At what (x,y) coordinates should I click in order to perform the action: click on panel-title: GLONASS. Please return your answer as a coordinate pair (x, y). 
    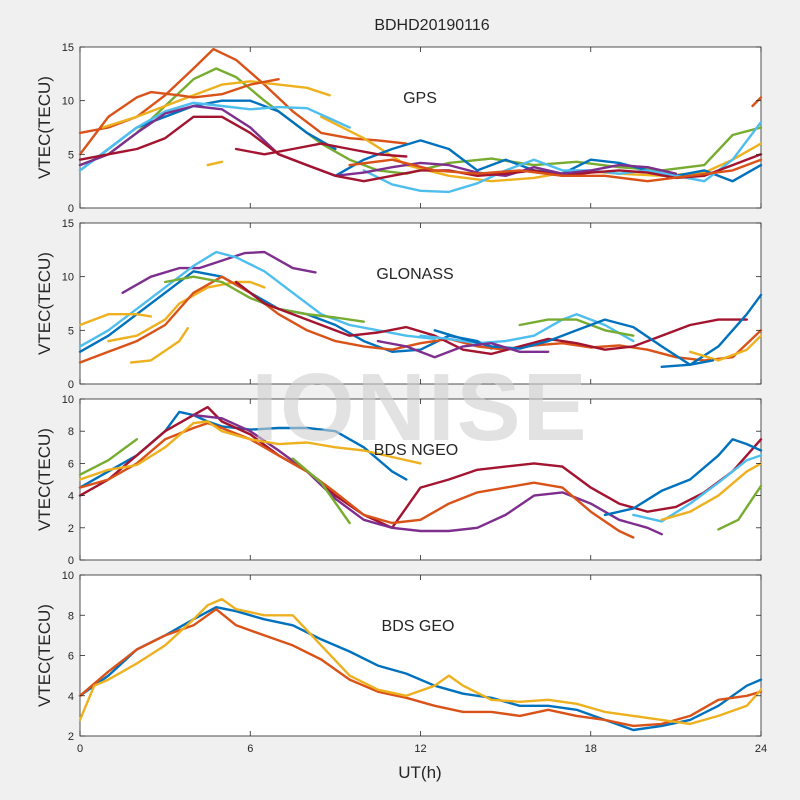
    Looking at the image, I should click on (414, 274).